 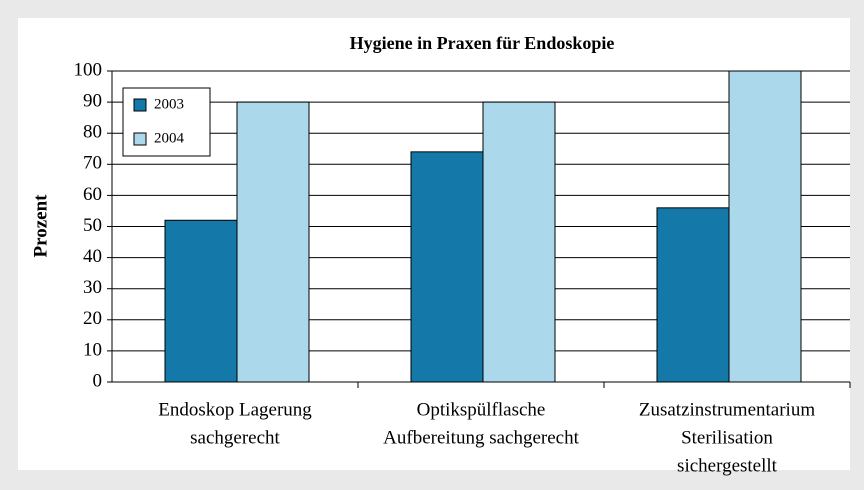 What do you see at coordinates (235, 437) in the screenshot?
I see `x-tick-label: sachgerecht` at bounding box center [235, 437].